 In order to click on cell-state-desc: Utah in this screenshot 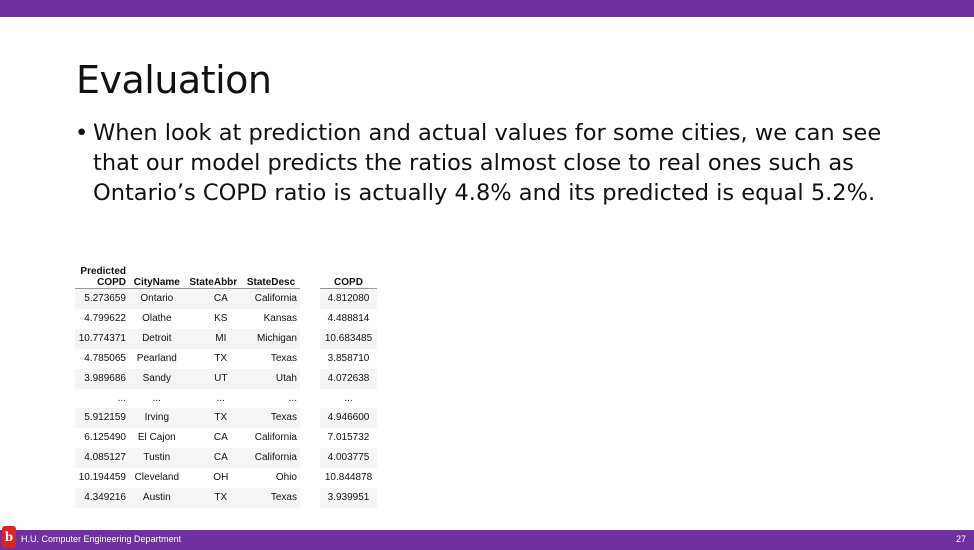, I will do `click(270, 378)`.